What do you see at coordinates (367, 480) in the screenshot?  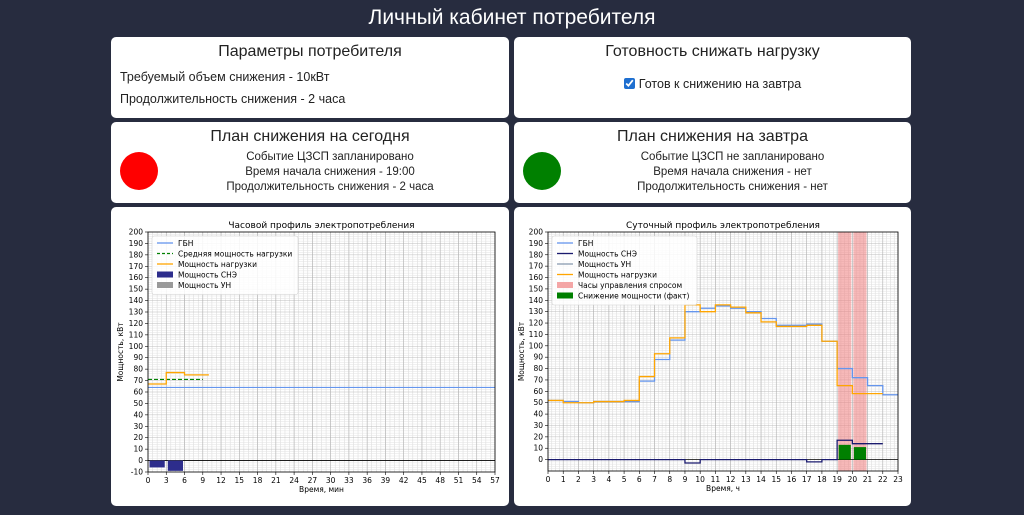 I see `x-tick-label: 36` at bounding box center [367, 480].